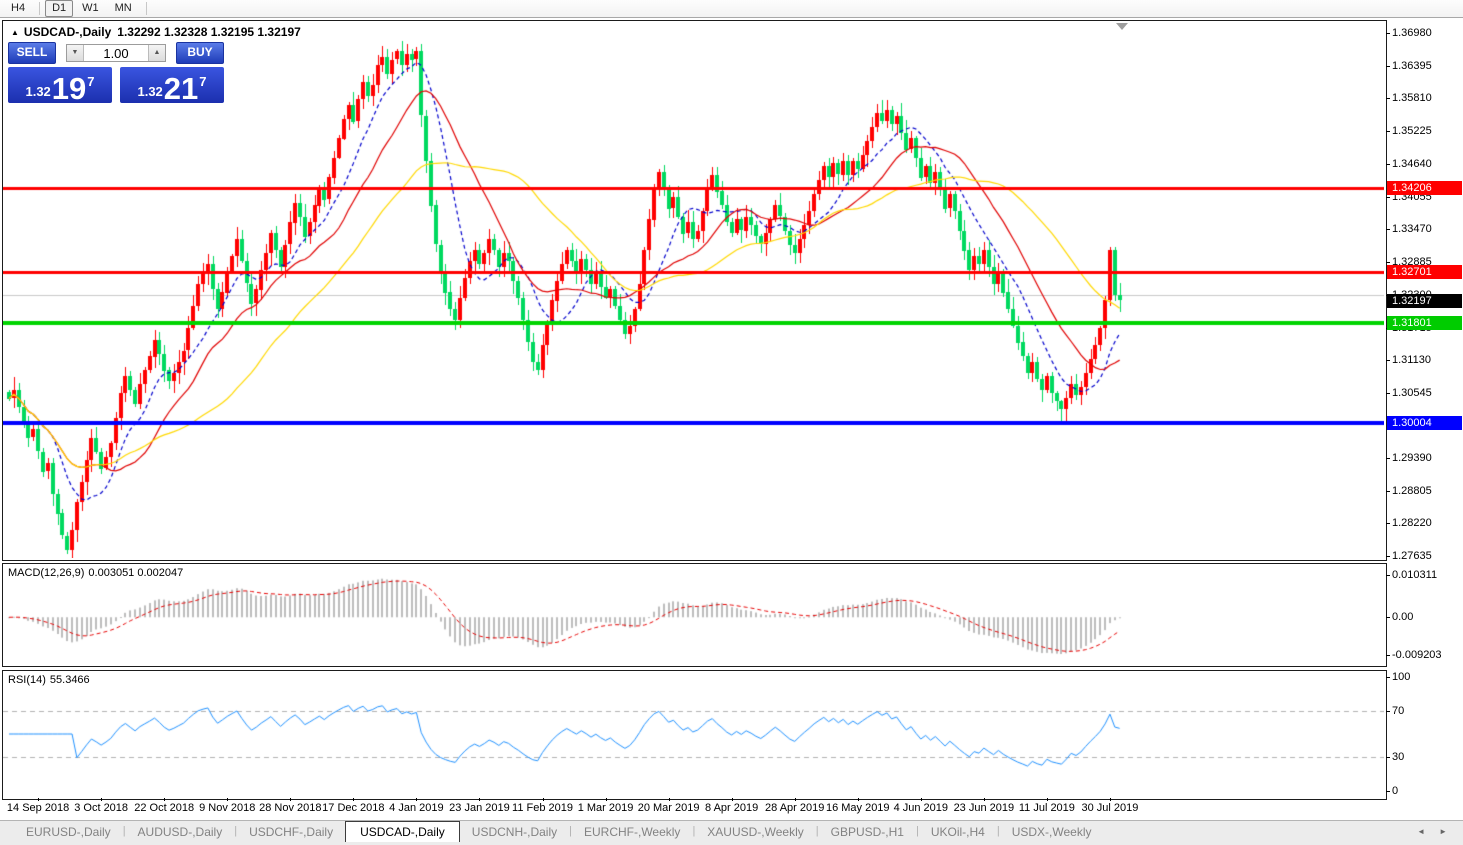 This screenshot has width=1463, height=845. I want to click on tab-usdcnh-daily: USDCNH-,Daily, so click(514, 832).